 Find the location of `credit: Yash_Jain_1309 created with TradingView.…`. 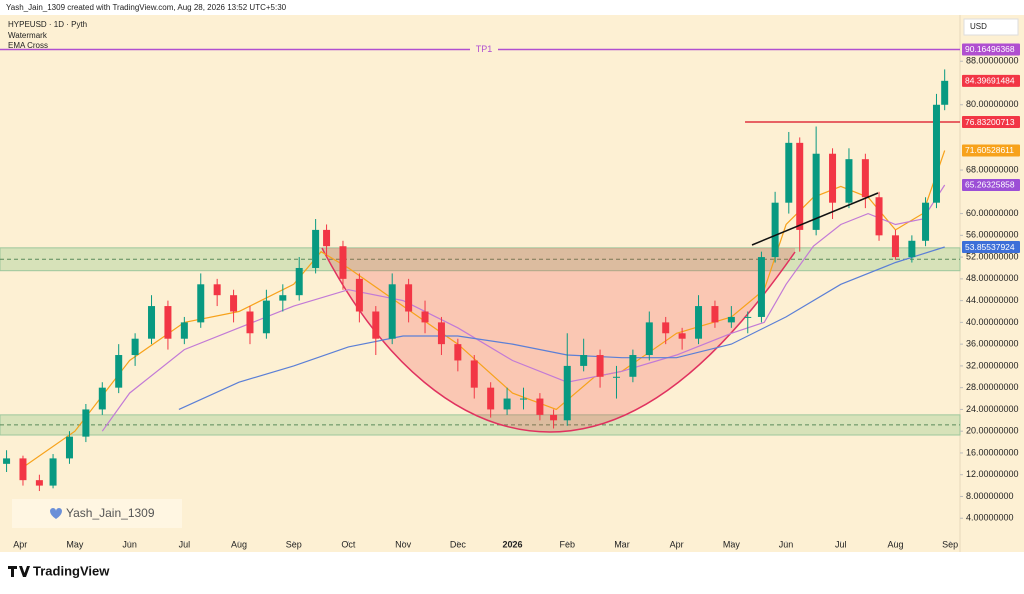

credit: Yash_Jain_1309 created with TradingView.… is located at coordinates (146, 7).